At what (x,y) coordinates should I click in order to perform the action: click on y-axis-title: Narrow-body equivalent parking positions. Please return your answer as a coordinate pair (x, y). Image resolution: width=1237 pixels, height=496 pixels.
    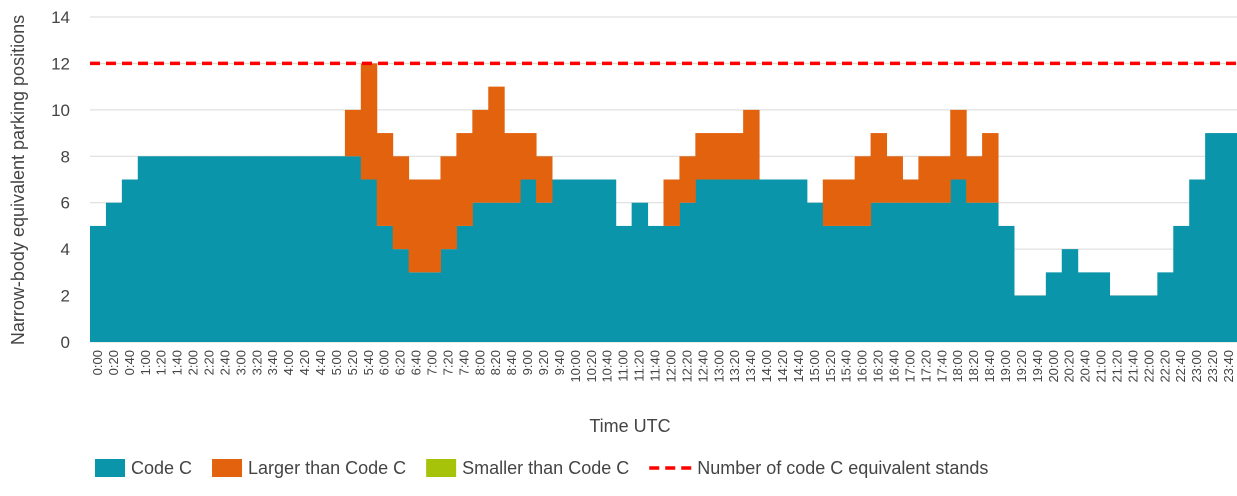
    Looking at the image, I should click on (18, 180).